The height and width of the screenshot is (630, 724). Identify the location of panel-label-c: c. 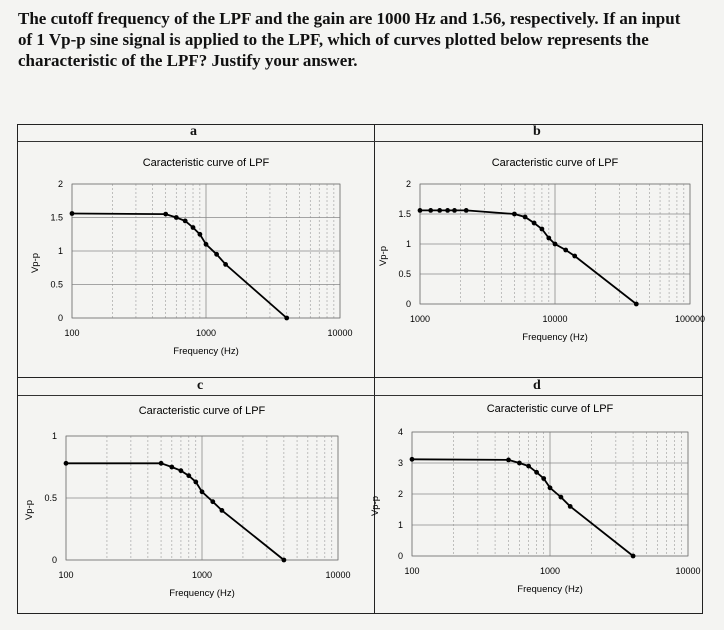
(200, 385).